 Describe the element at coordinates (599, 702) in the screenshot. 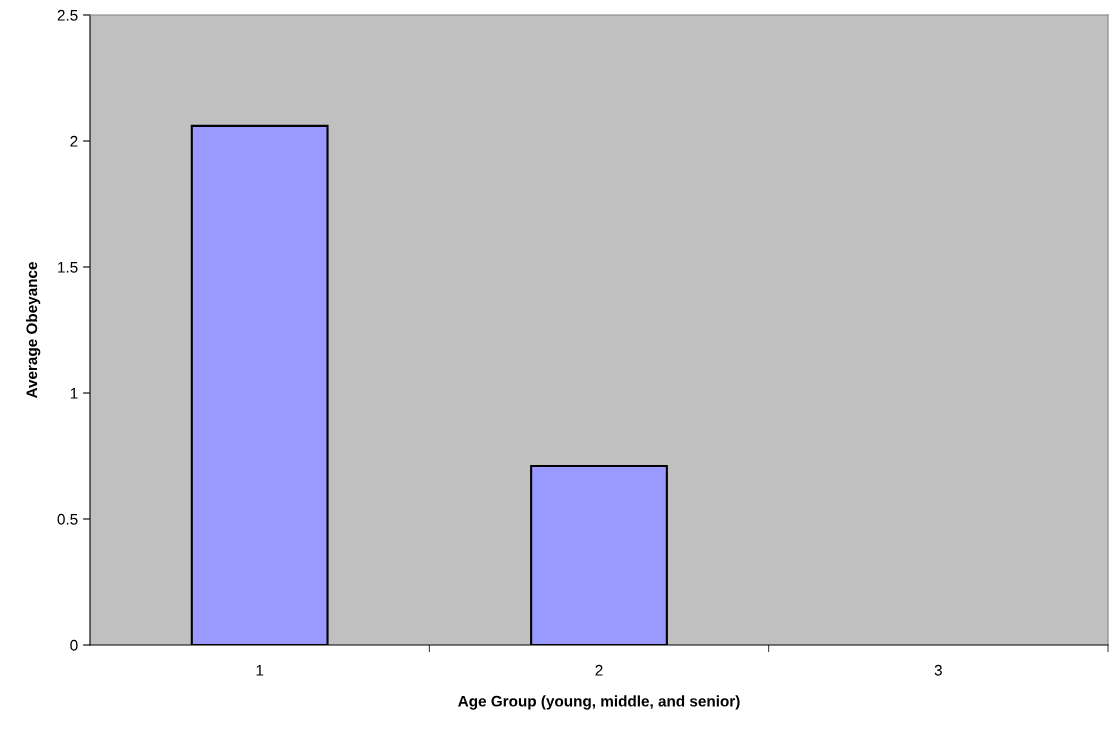

I see `x-axis-title: Age Group (young, middle, and senior)` at that location.